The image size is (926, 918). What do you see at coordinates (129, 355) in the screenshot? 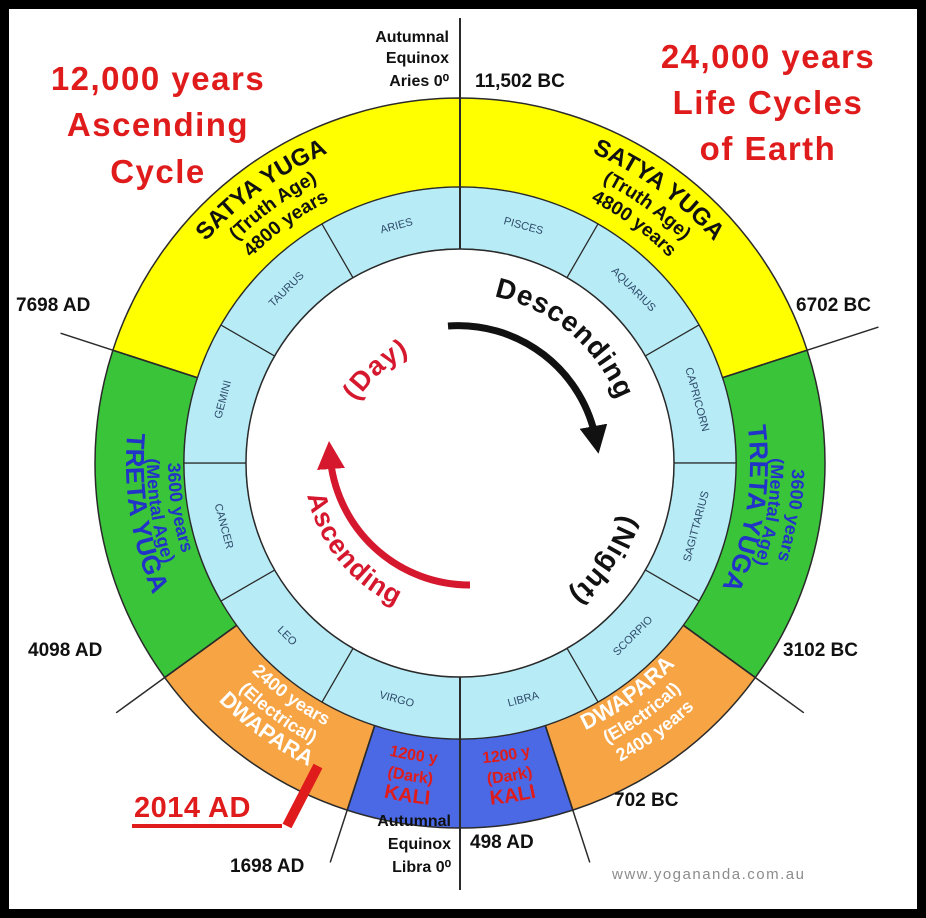
I see `line-7698ad` at bounding box center [129, 355].